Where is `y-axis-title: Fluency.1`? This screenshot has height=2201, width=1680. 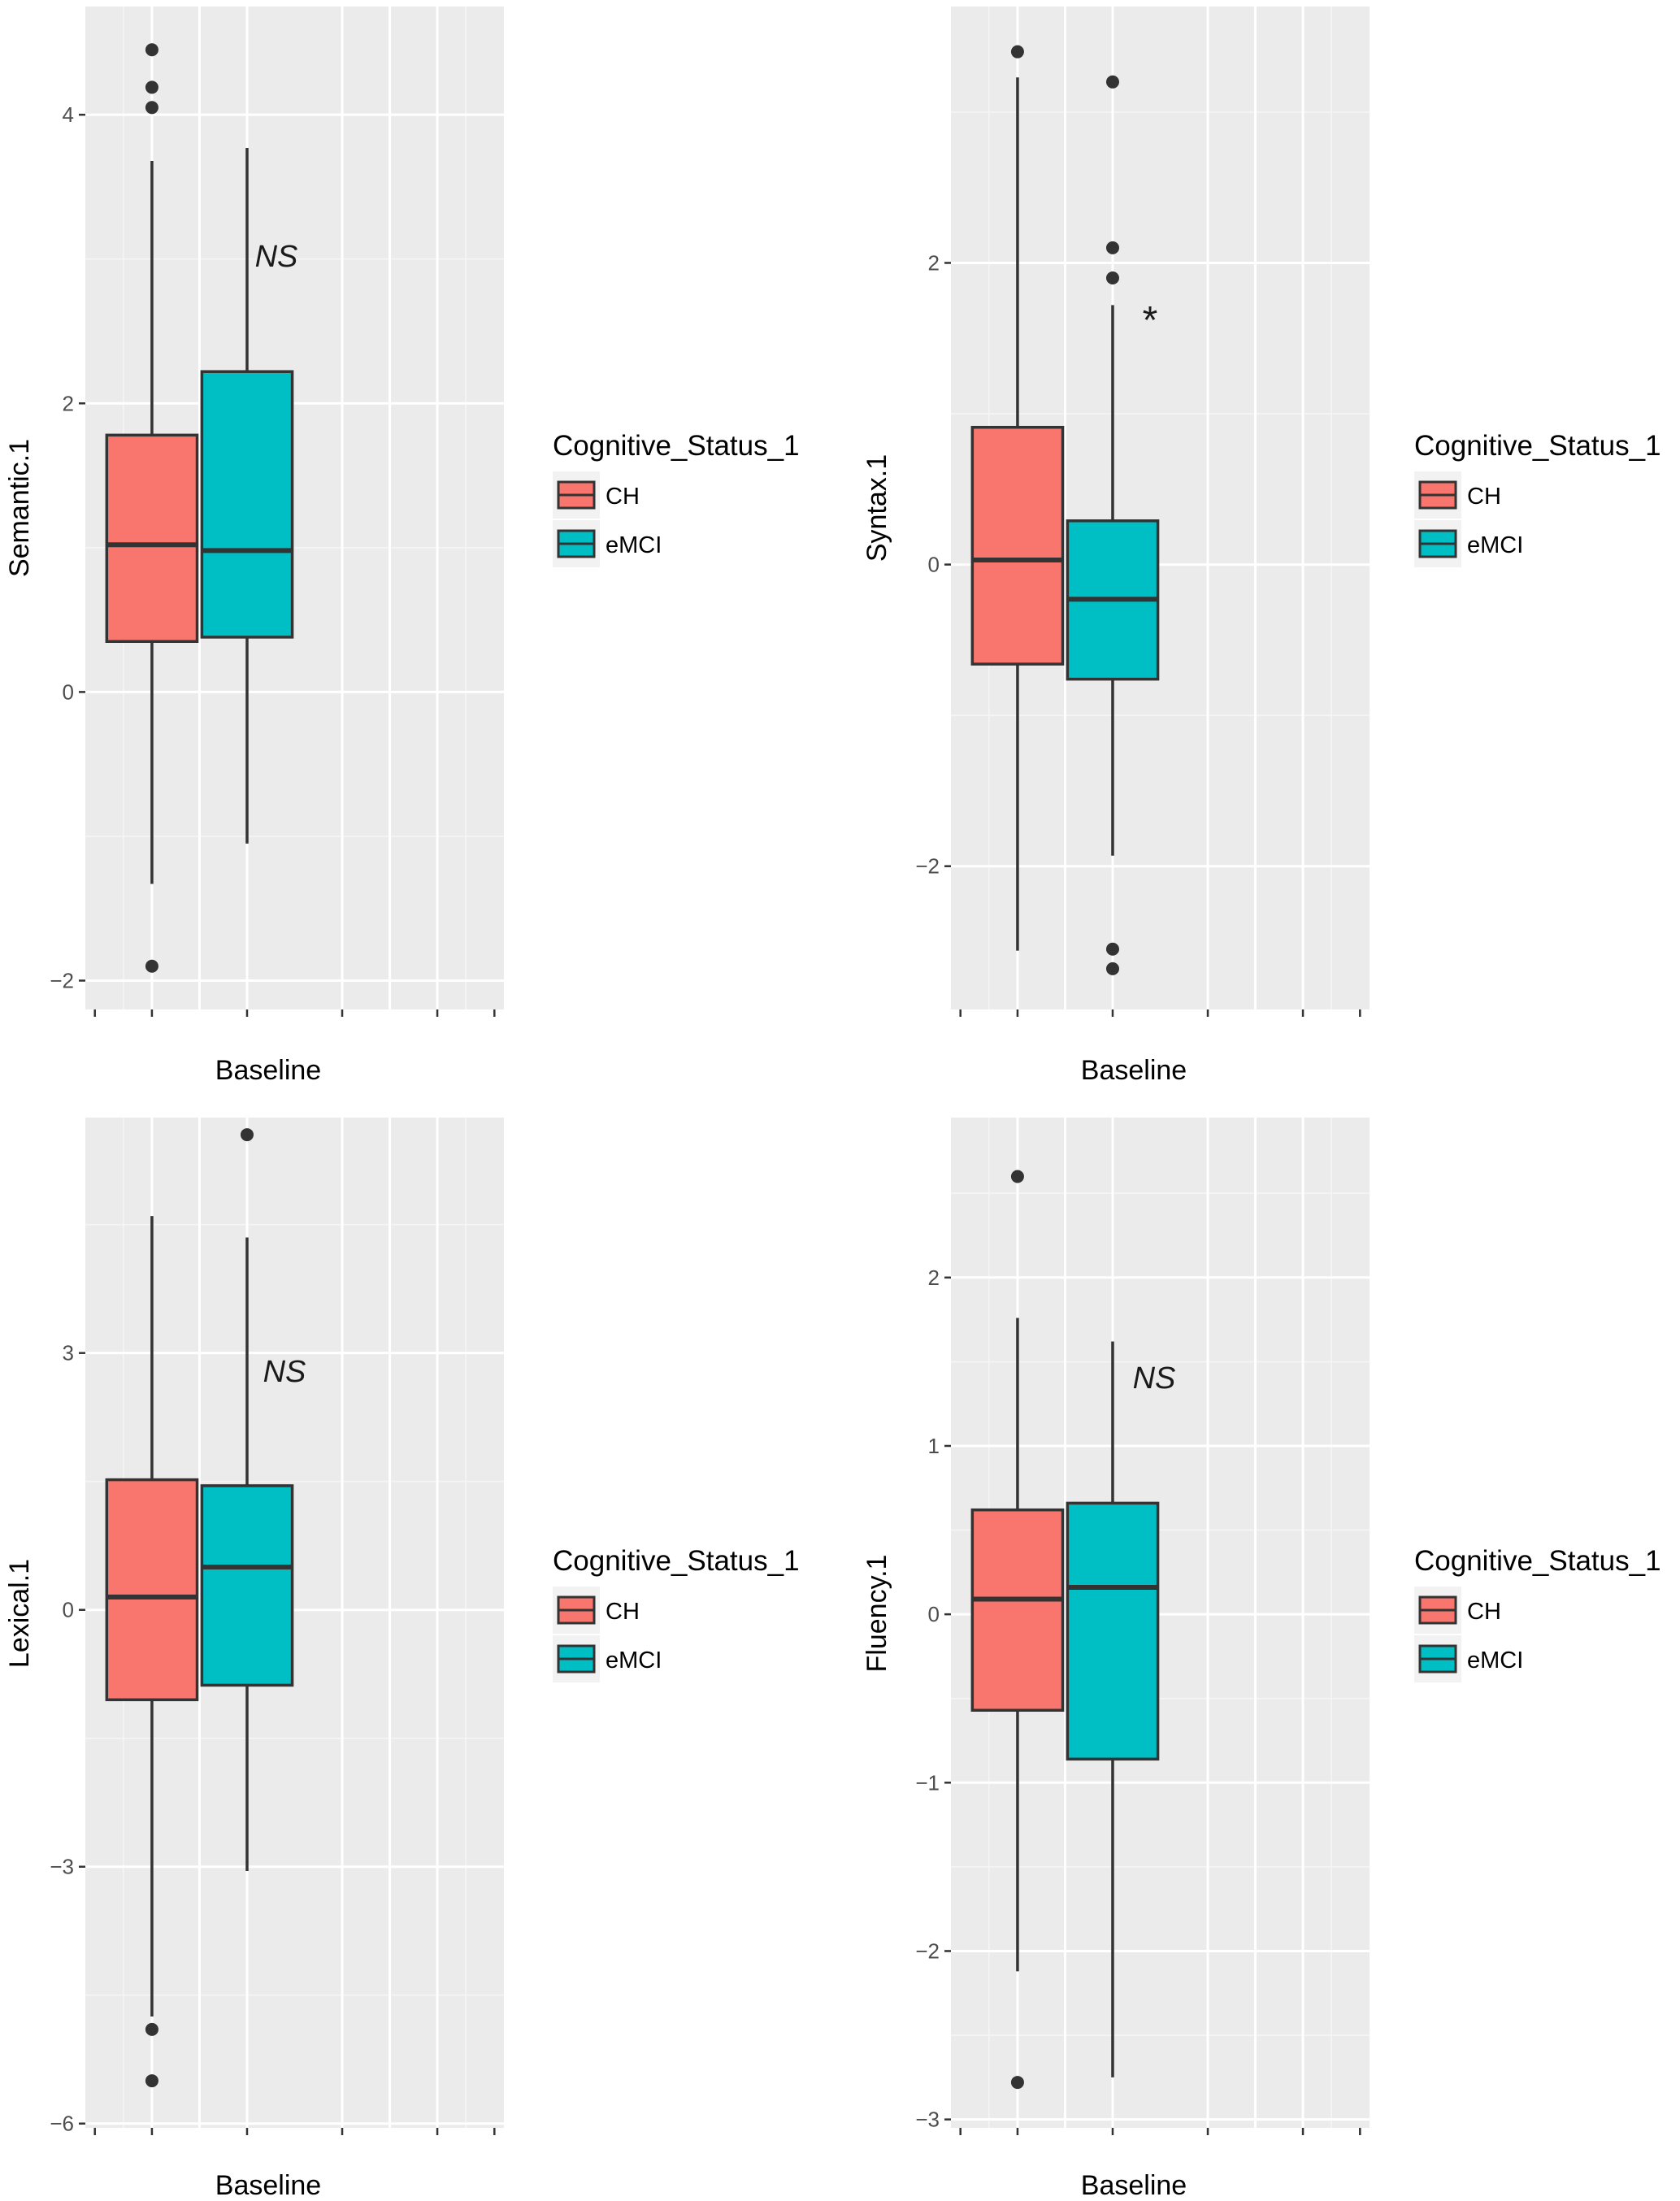
y-axis-title: Fluency.1 is located at coordinates (877, 1614).